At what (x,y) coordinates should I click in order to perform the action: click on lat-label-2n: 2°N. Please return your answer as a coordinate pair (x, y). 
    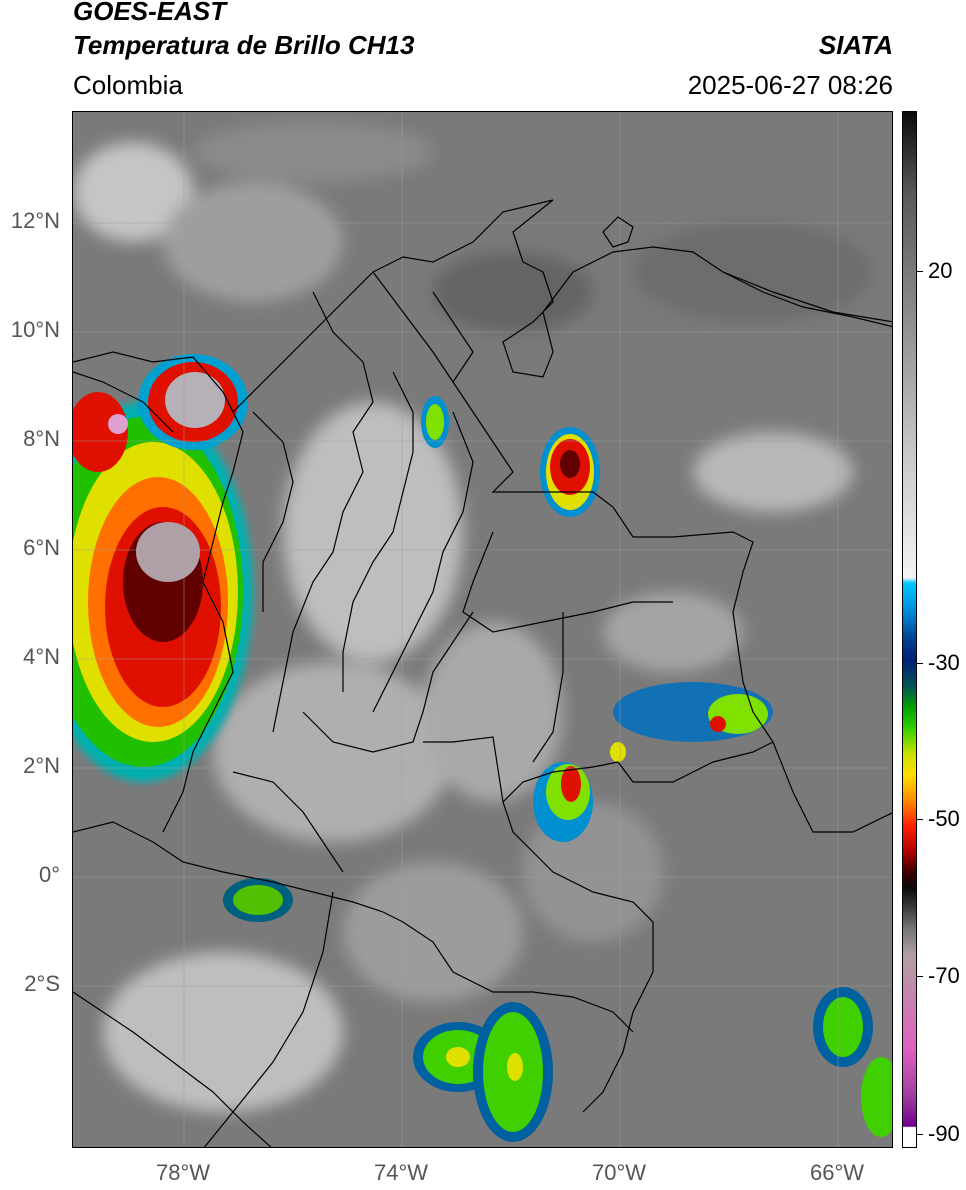
    Looking at the image, I should click on (41, 765).